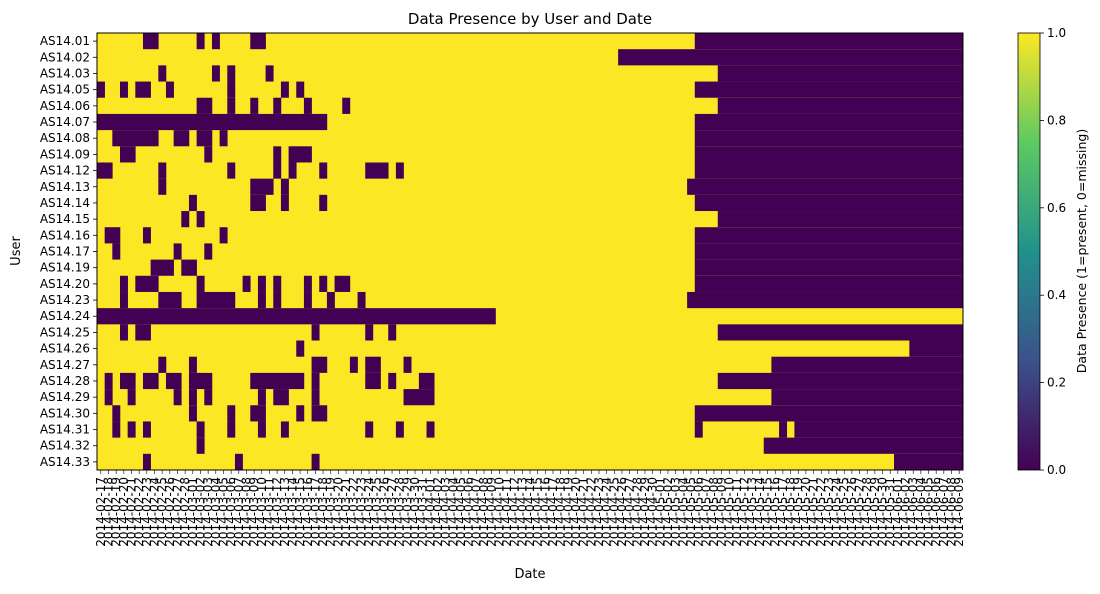 The image size is (1100, 594). Describe the element at coordinates (952, 512) in the screenshot. I see `x-tick-label: 2014-06-08` at that location.